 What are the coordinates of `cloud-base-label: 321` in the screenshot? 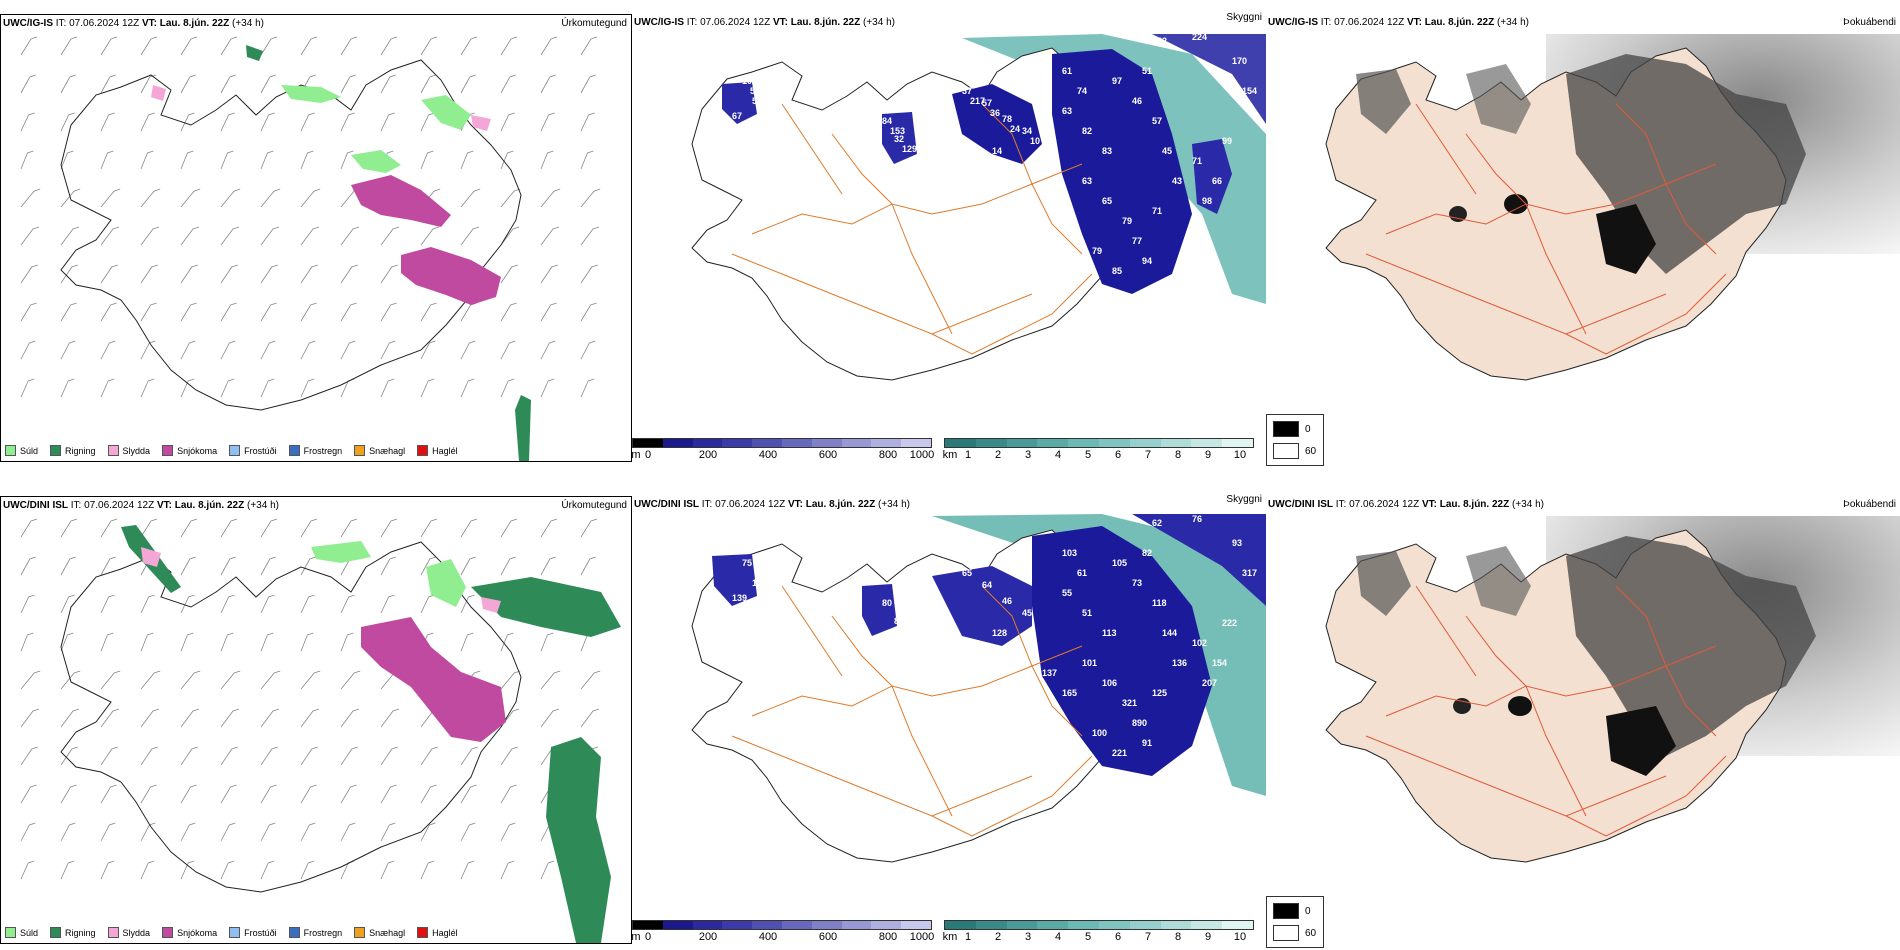 It's located at (1129, 703).